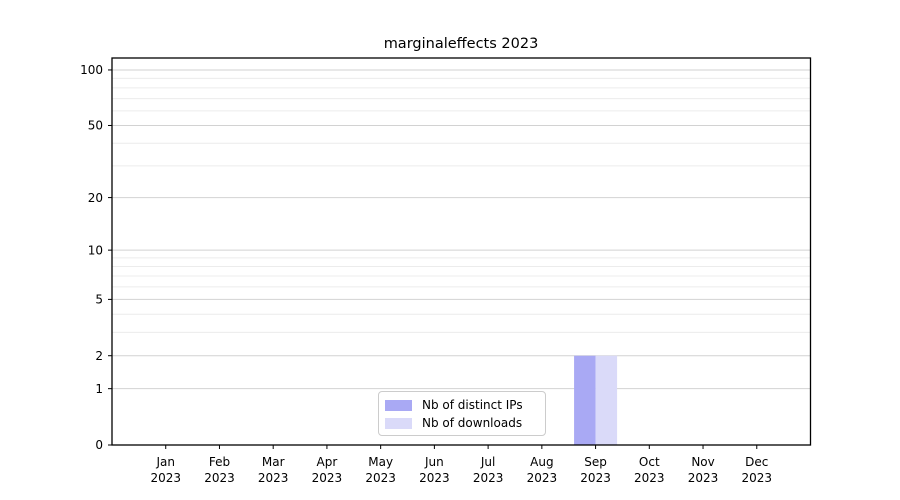 The image size is (900, 500). I want to click on chart-title: marginaleffects 2023, so click(461, 44).